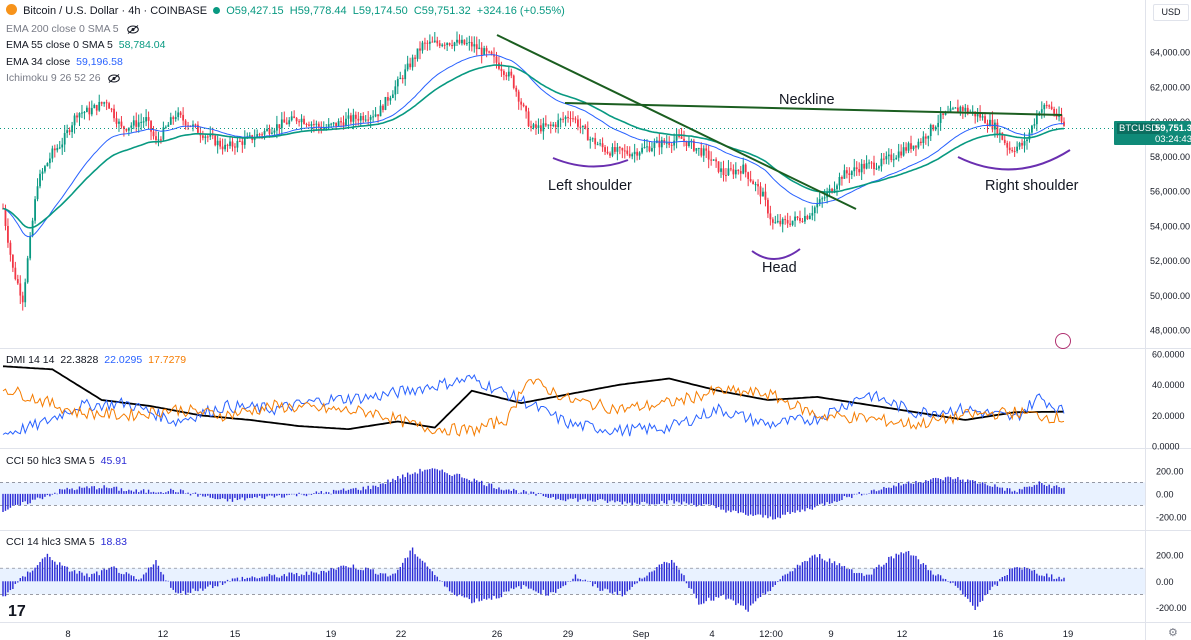 This screenshot has width=1191, height=640. I want to click on neckline-label: Neckline, so click(807, 100).